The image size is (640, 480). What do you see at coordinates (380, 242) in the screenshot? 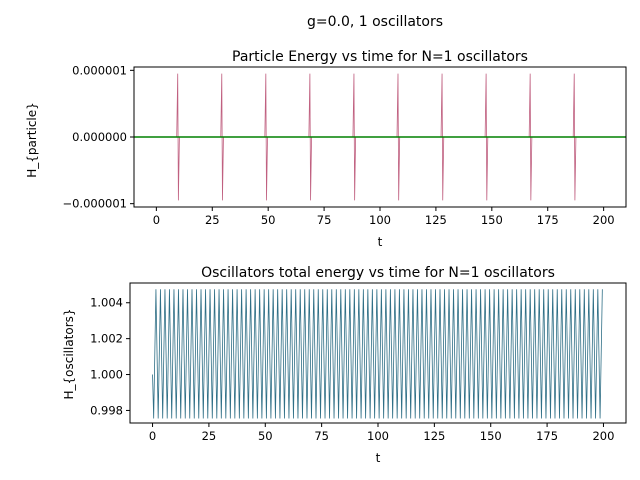
I see `x-axis-label-particle: t` at bounding box center [380, 242].